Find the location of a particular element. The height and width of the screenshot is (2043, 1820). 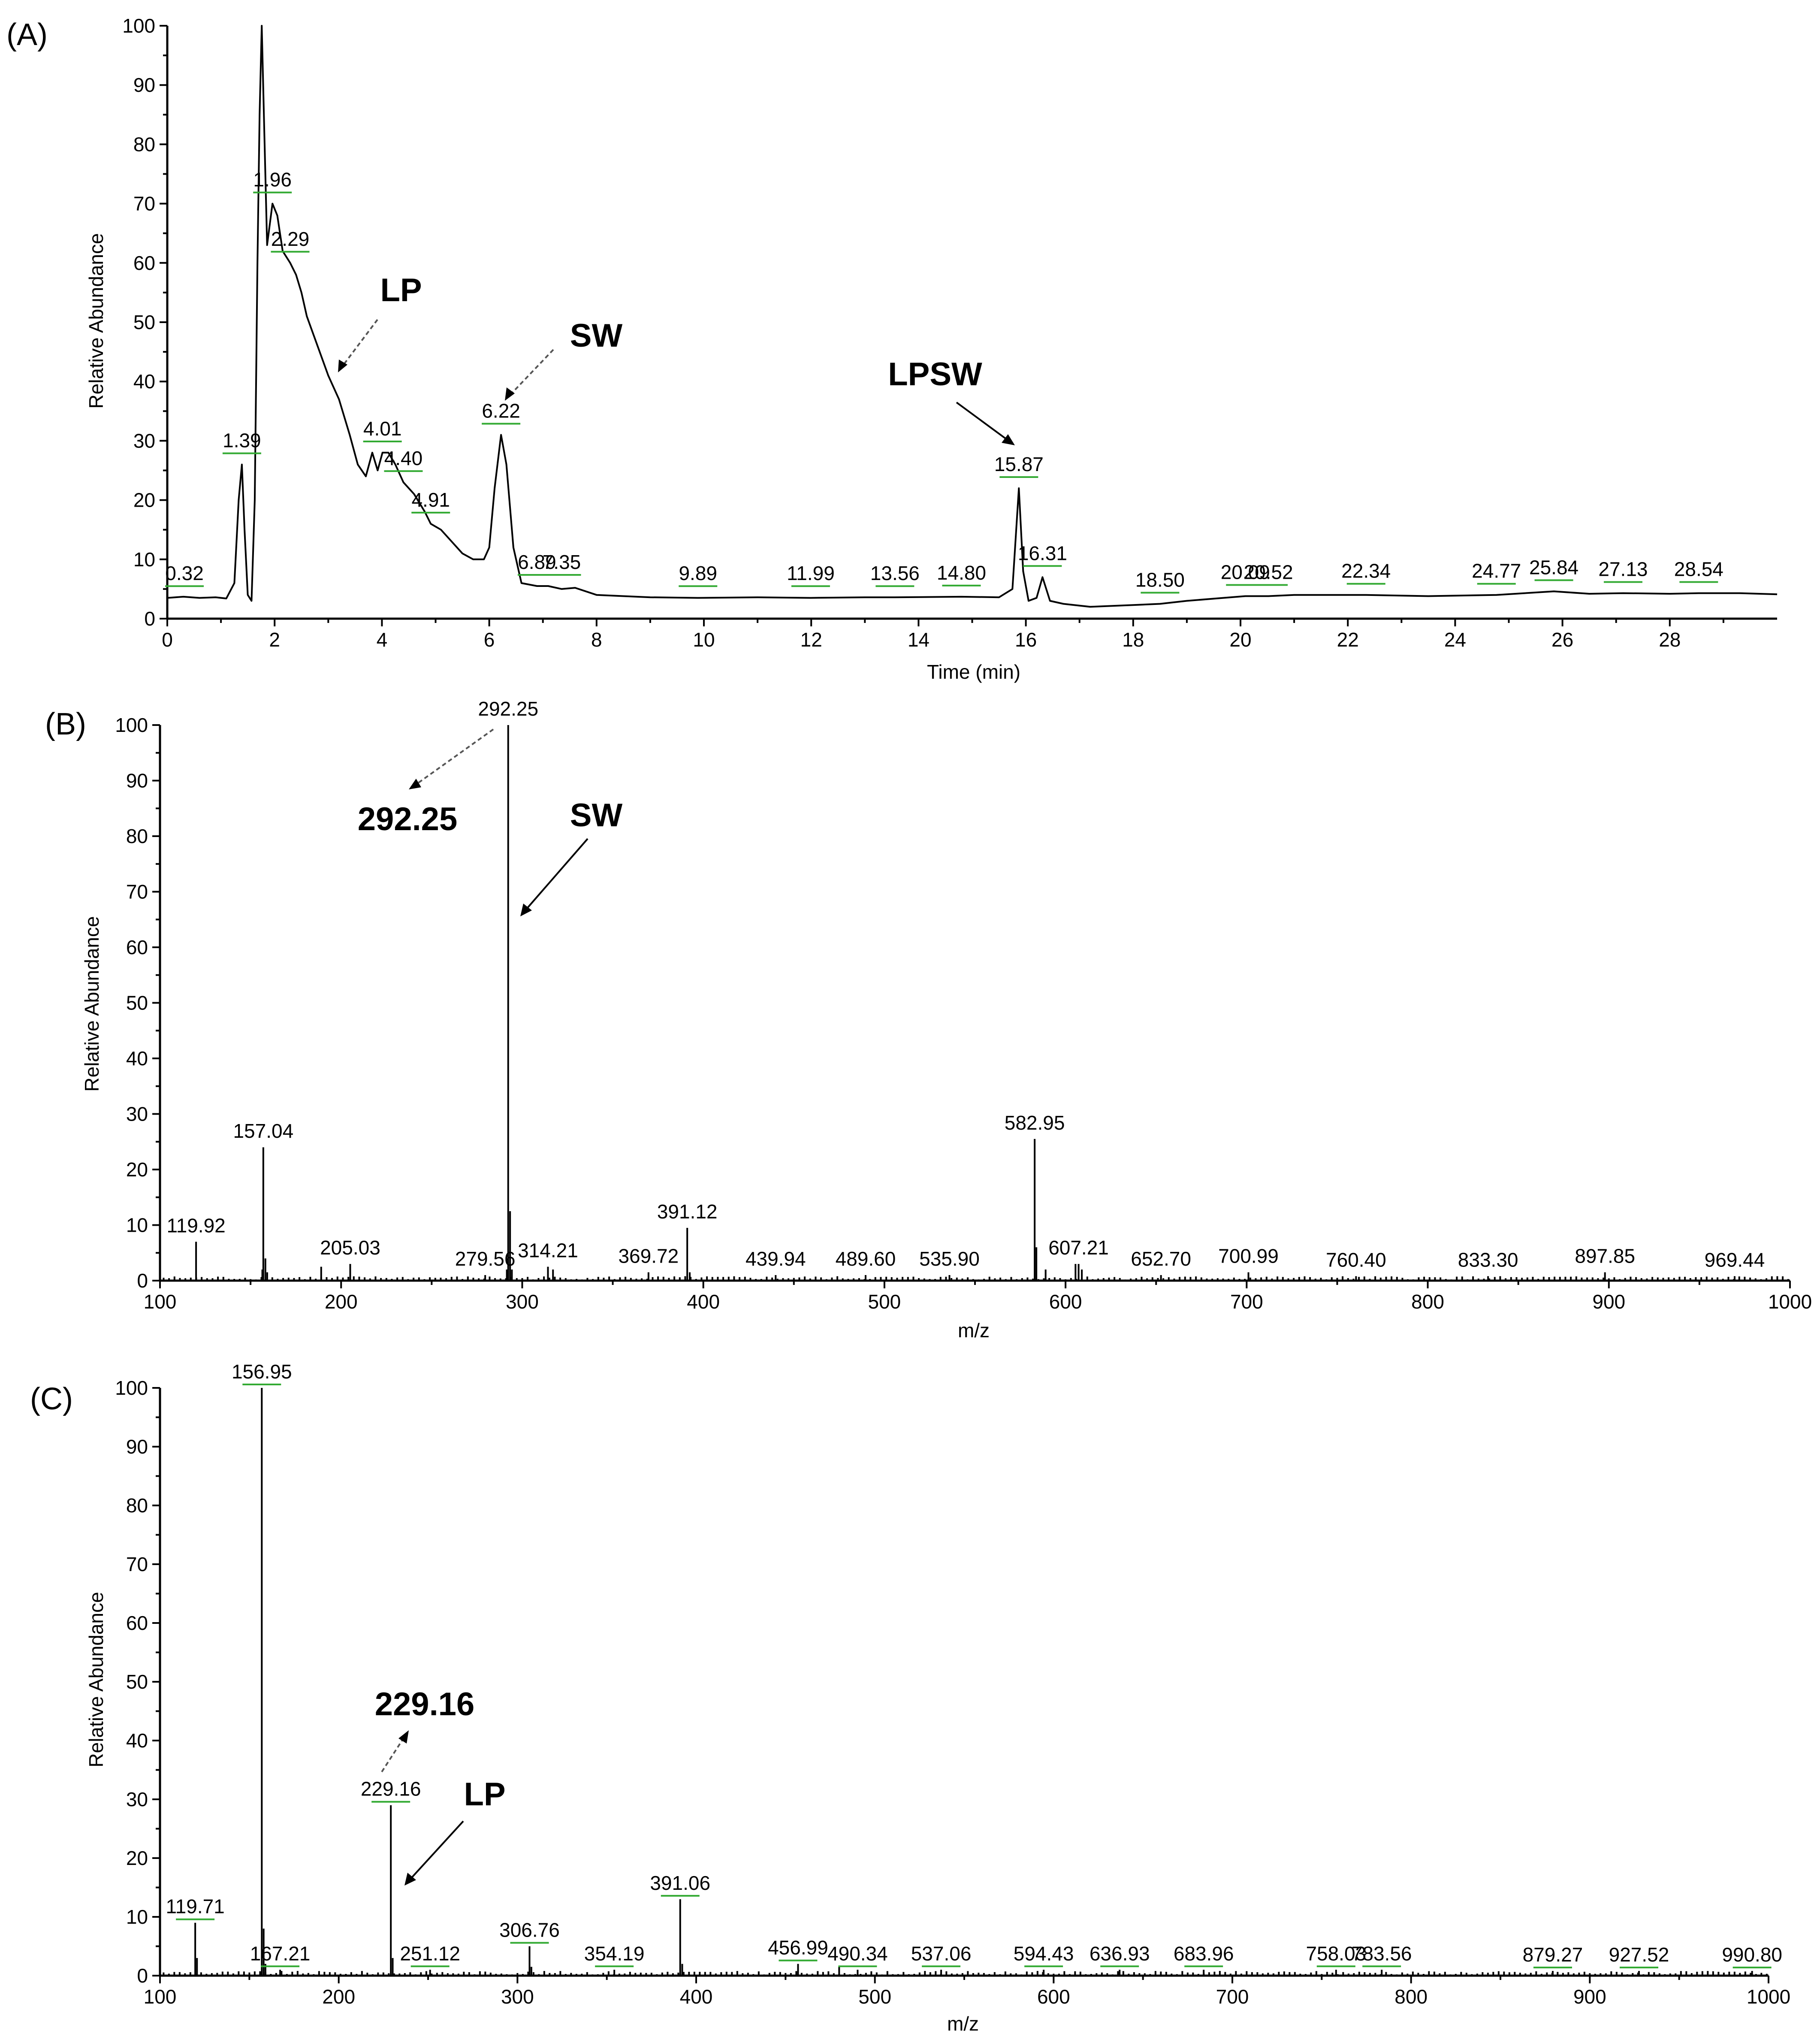

panel-label: (B) is located at coordinates (65, 724).